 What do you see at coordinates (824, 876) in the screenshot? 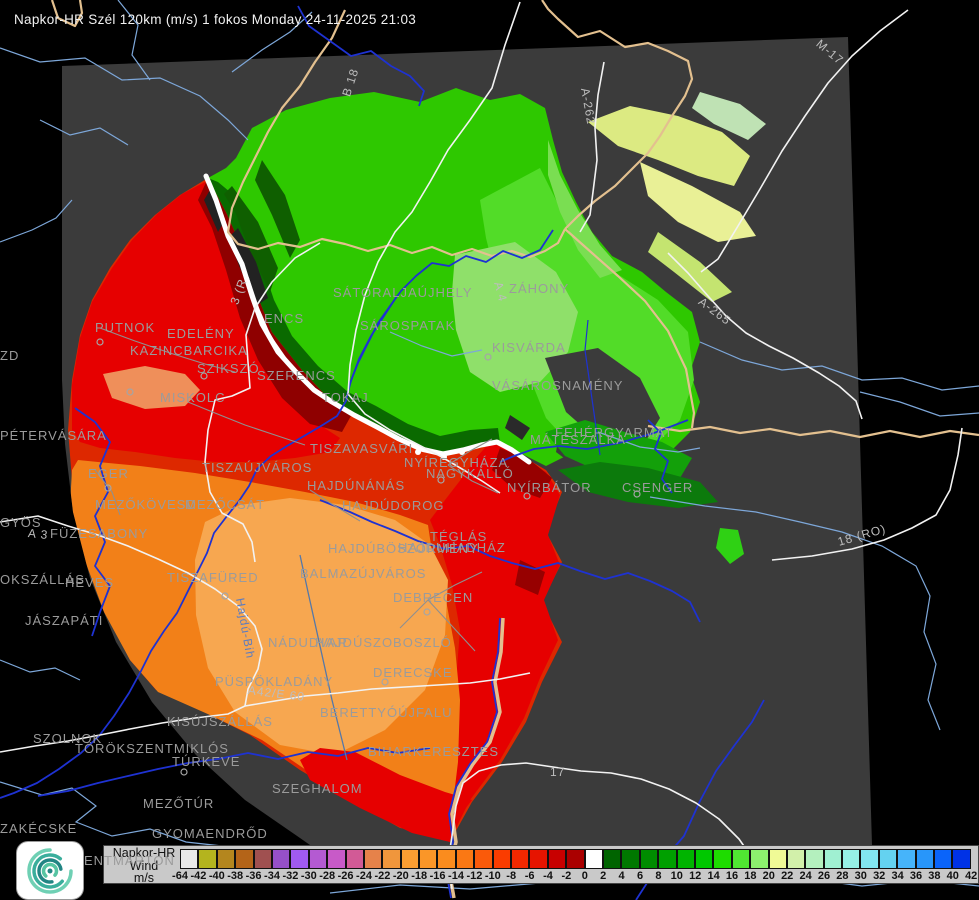
I see `legend-tick: 26` at bounding box center [824, 876].